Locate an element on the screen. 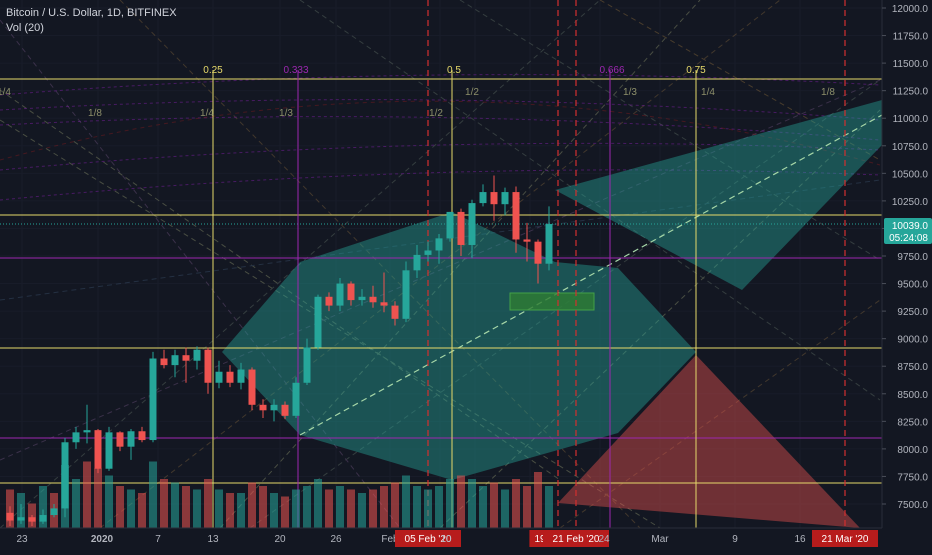  price-tick-label: 9000.0 is located at coordinates (912, 340).